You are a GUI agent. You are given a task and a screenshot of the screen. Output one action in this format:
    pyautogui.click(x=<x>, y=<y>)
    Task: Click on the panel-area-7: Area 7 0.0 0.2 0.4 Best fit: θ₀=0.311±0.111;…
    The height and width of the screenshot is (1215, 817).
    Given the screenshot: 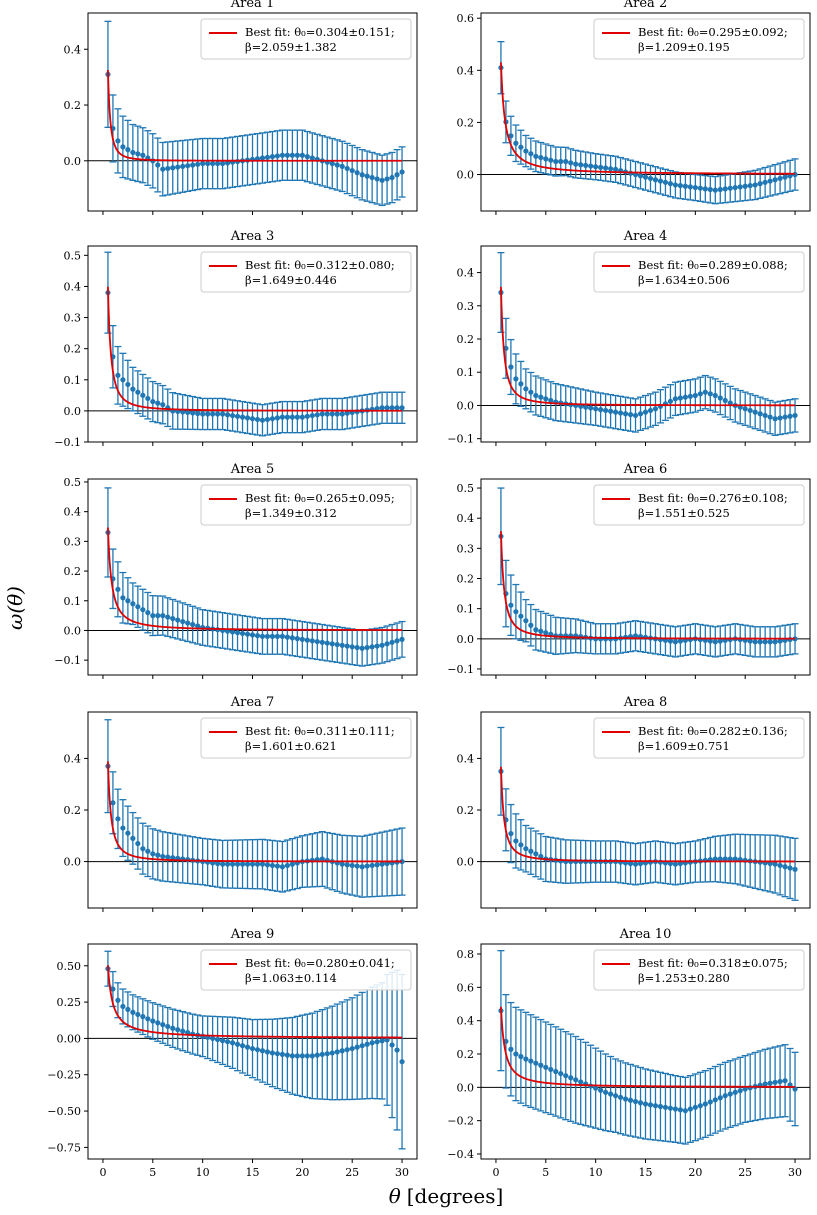 What is the action you would take?
    pyautogui.click(x=241, y=803)
    